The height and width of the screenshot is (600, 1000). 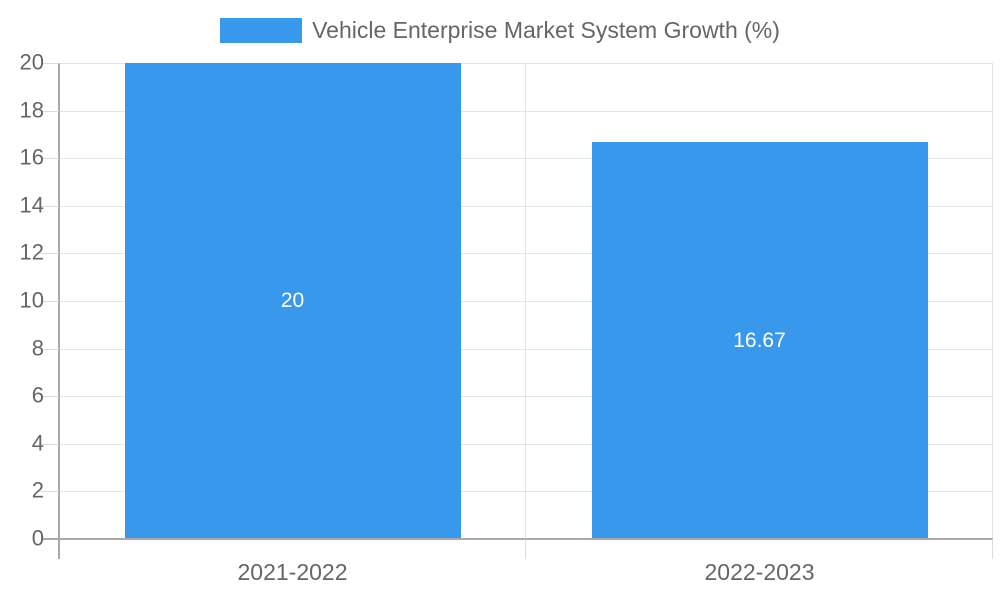 I want to click on y-axis-line, so click(x=59, y=311).